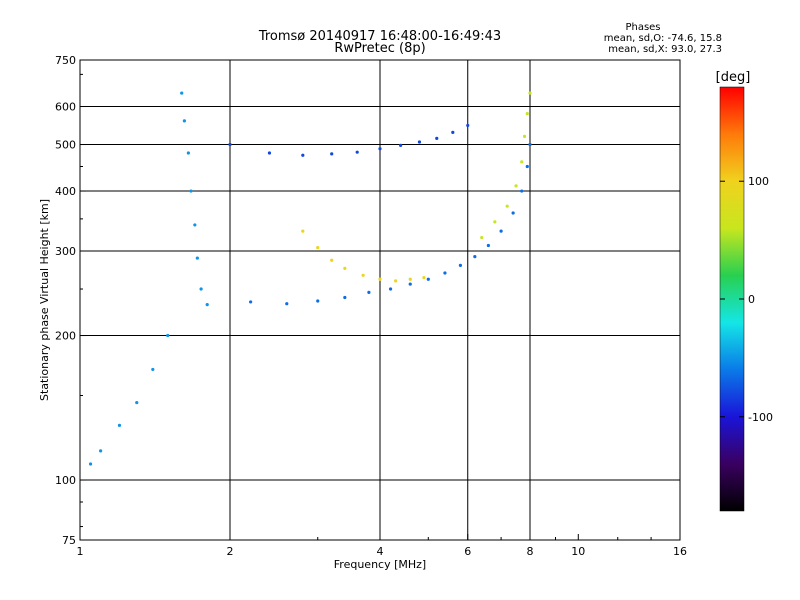 The width and height of the screenshot is (800, 600). I want to click on x-axis-label: Frequency [MHz], so click(380, 564).